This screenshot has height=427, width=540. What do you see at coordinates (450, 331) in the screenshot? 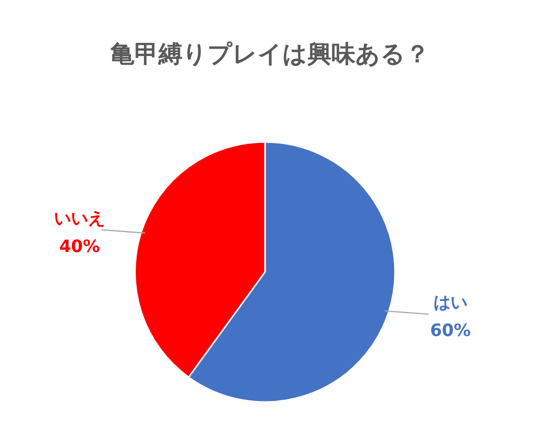
I see `data-label: 60%` at bounding box center [450, 331].